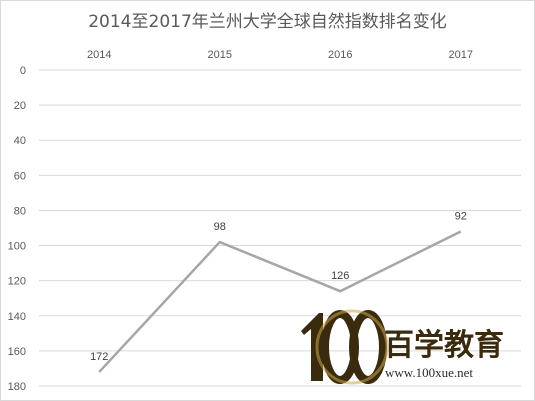 The image size is (535, 401). I want to click on y-tick-label: 120, so click(17, 282).